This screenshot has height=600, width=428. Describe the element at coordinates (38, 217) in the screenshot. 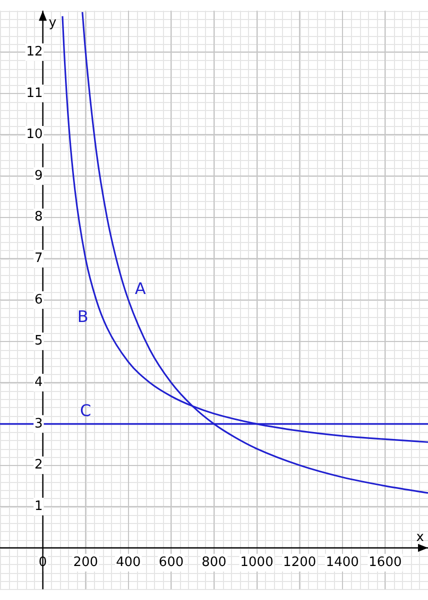

I see `y-tick-label: 8` at that location.